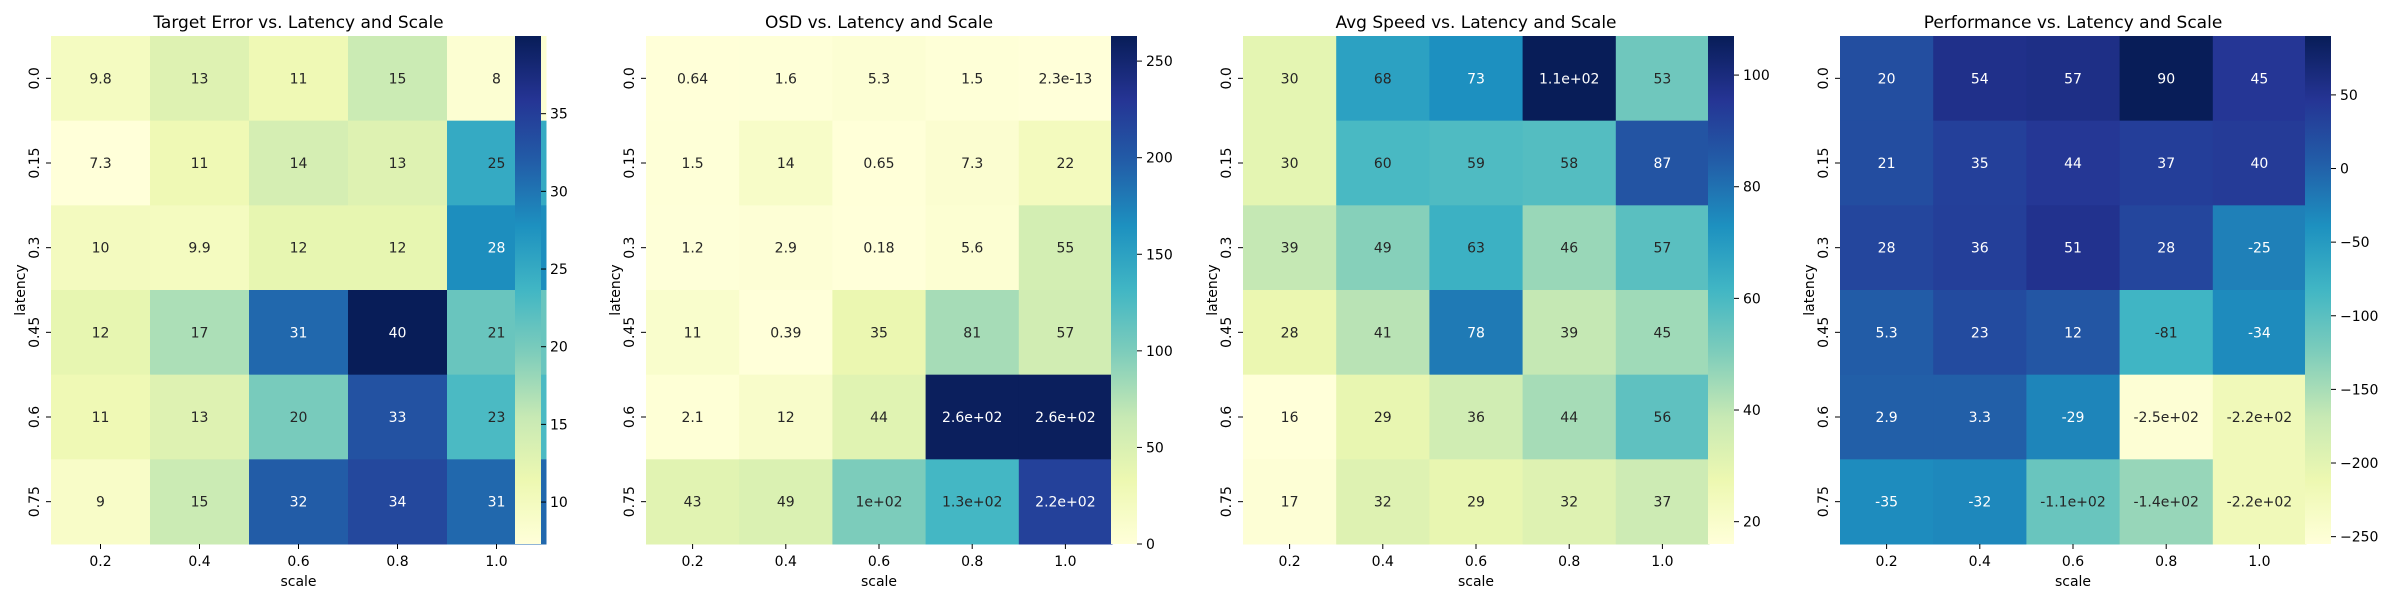 Image resolution: width=2400 pixels, height=600 pixels. I want to click on cell-label: -1.4e+02, so click(2165, 503).